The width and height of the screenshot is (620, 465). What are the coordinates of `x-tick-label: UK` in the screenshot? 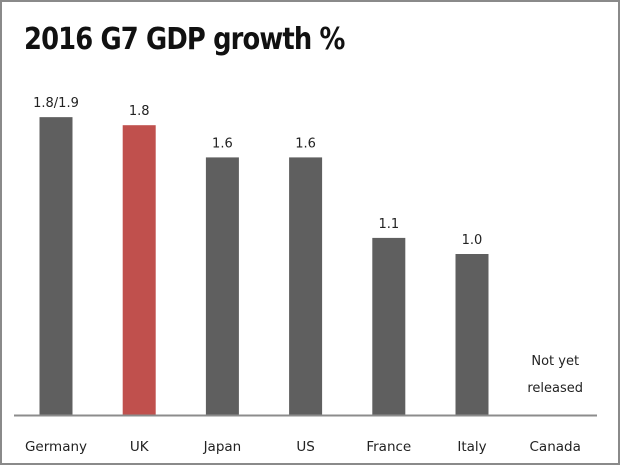 It's located at (140, 447).